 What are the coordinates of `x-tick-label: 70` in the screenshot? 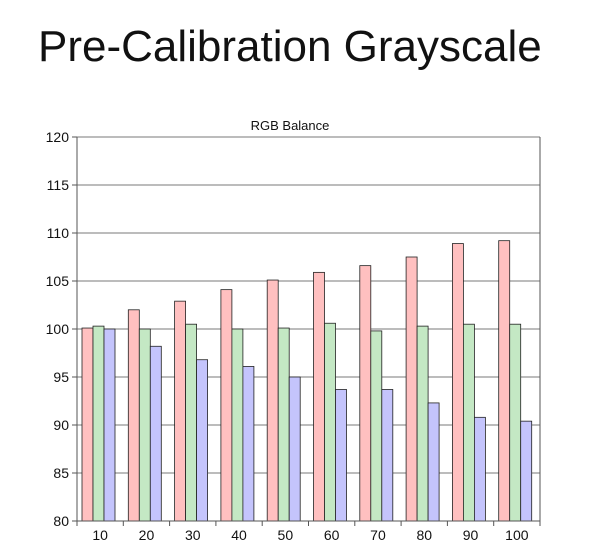 It's located at (378, 535).